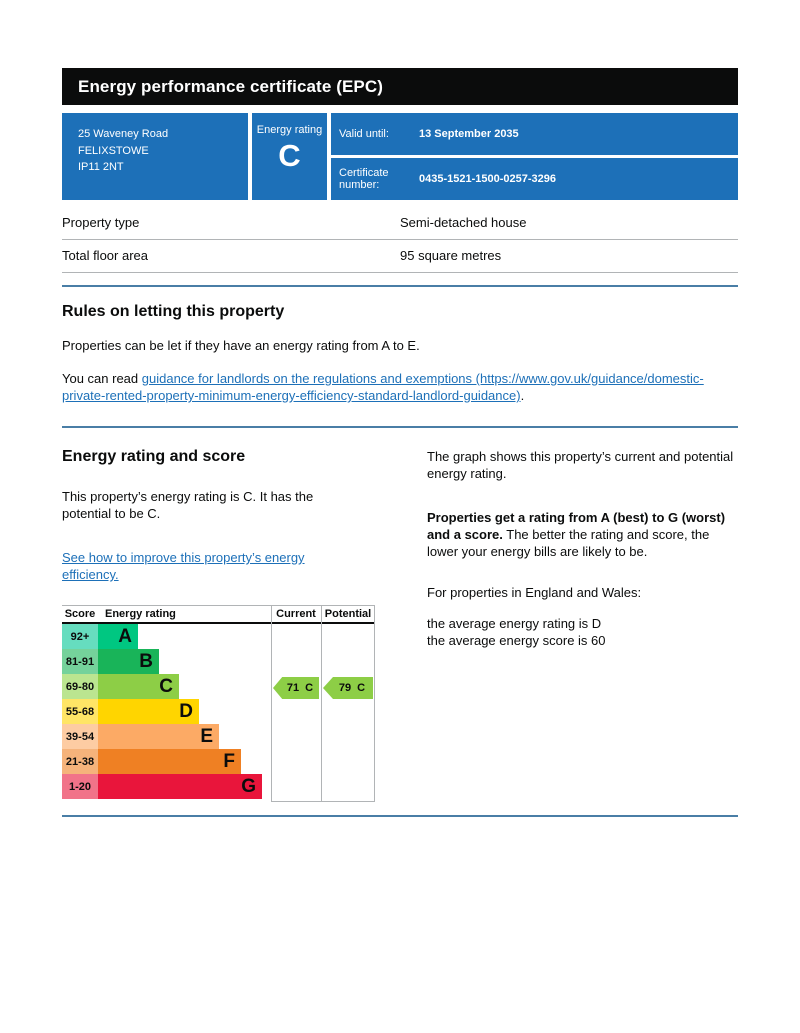 Image resolution: width=800 pixels, height=1033 pixels. I want to click on epc-band-row: 81-91 B, so click(218, 661).